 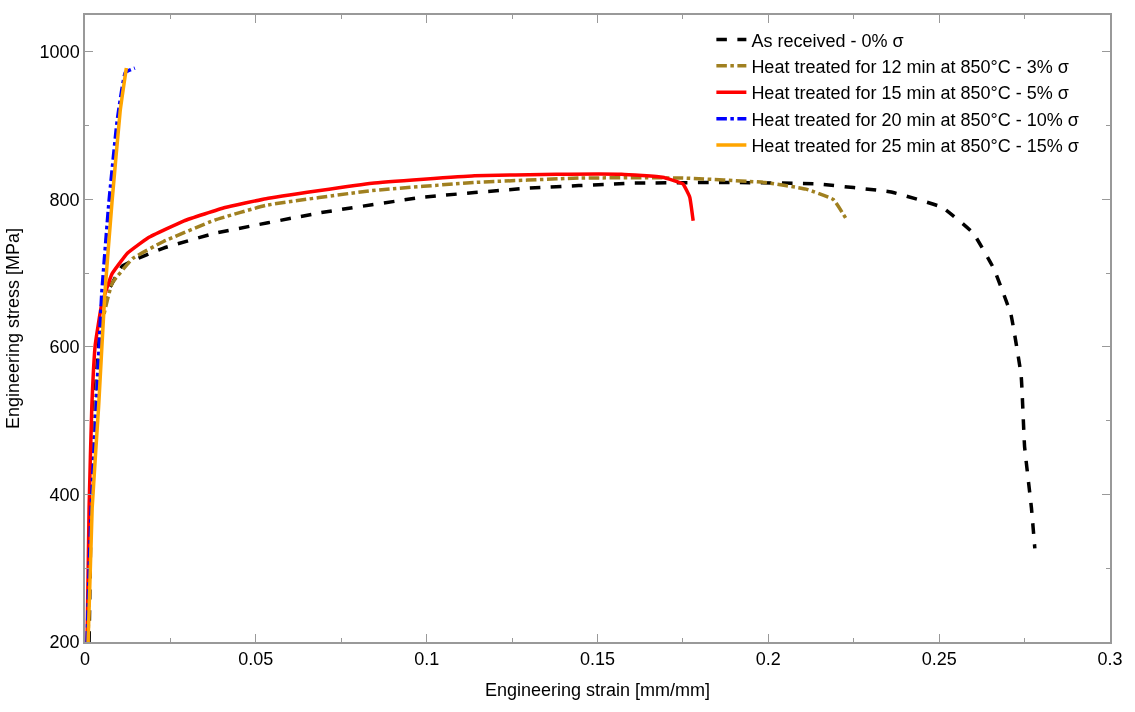 What do you see at coordinates (915, 119) in the screenshot?
I see `legend-label: Heat treated for 20 min at 850°C - 10% σ` at bounding box center [915, 119].